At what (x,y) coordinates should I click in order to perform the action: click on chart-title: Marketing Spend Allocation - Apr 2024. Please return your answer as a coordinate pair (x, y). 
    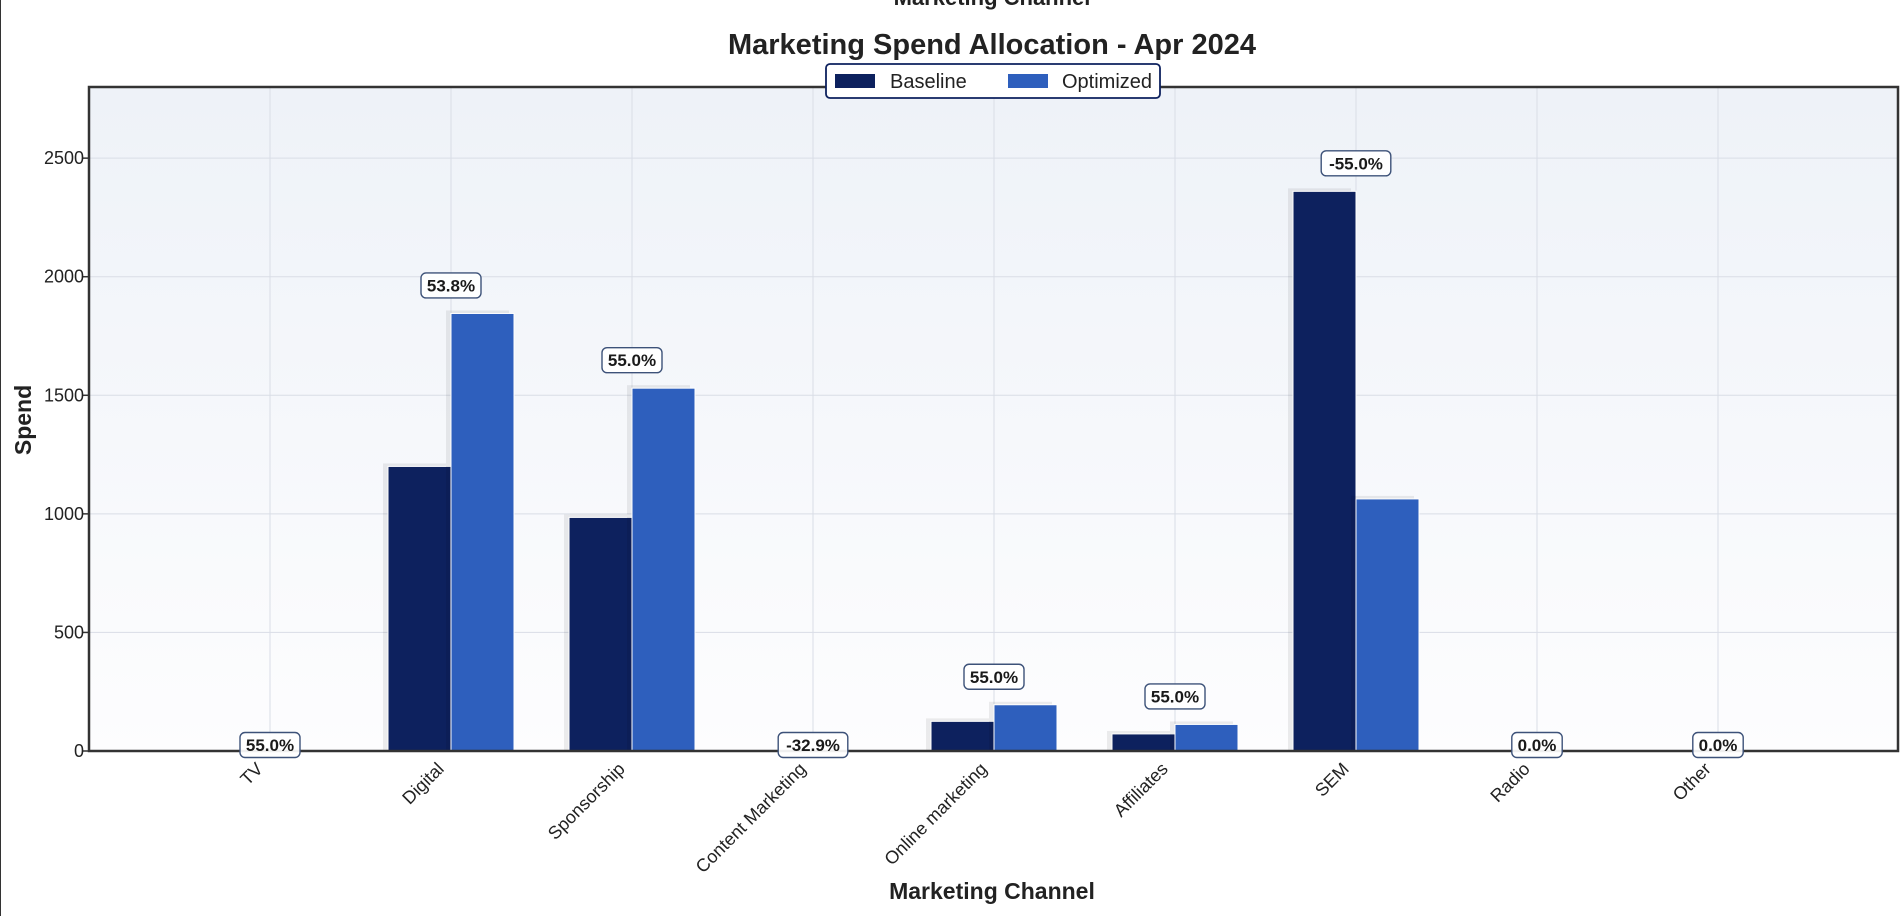
    Looking at the image, I should click on (992, 45).